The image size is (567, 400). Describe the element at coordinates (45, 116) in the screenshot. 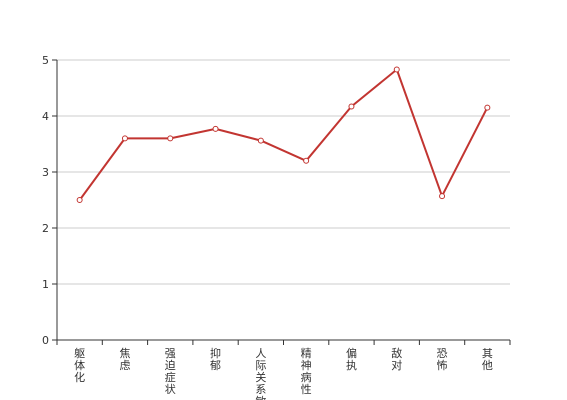

I see `y-tick-label: 4` at that location.